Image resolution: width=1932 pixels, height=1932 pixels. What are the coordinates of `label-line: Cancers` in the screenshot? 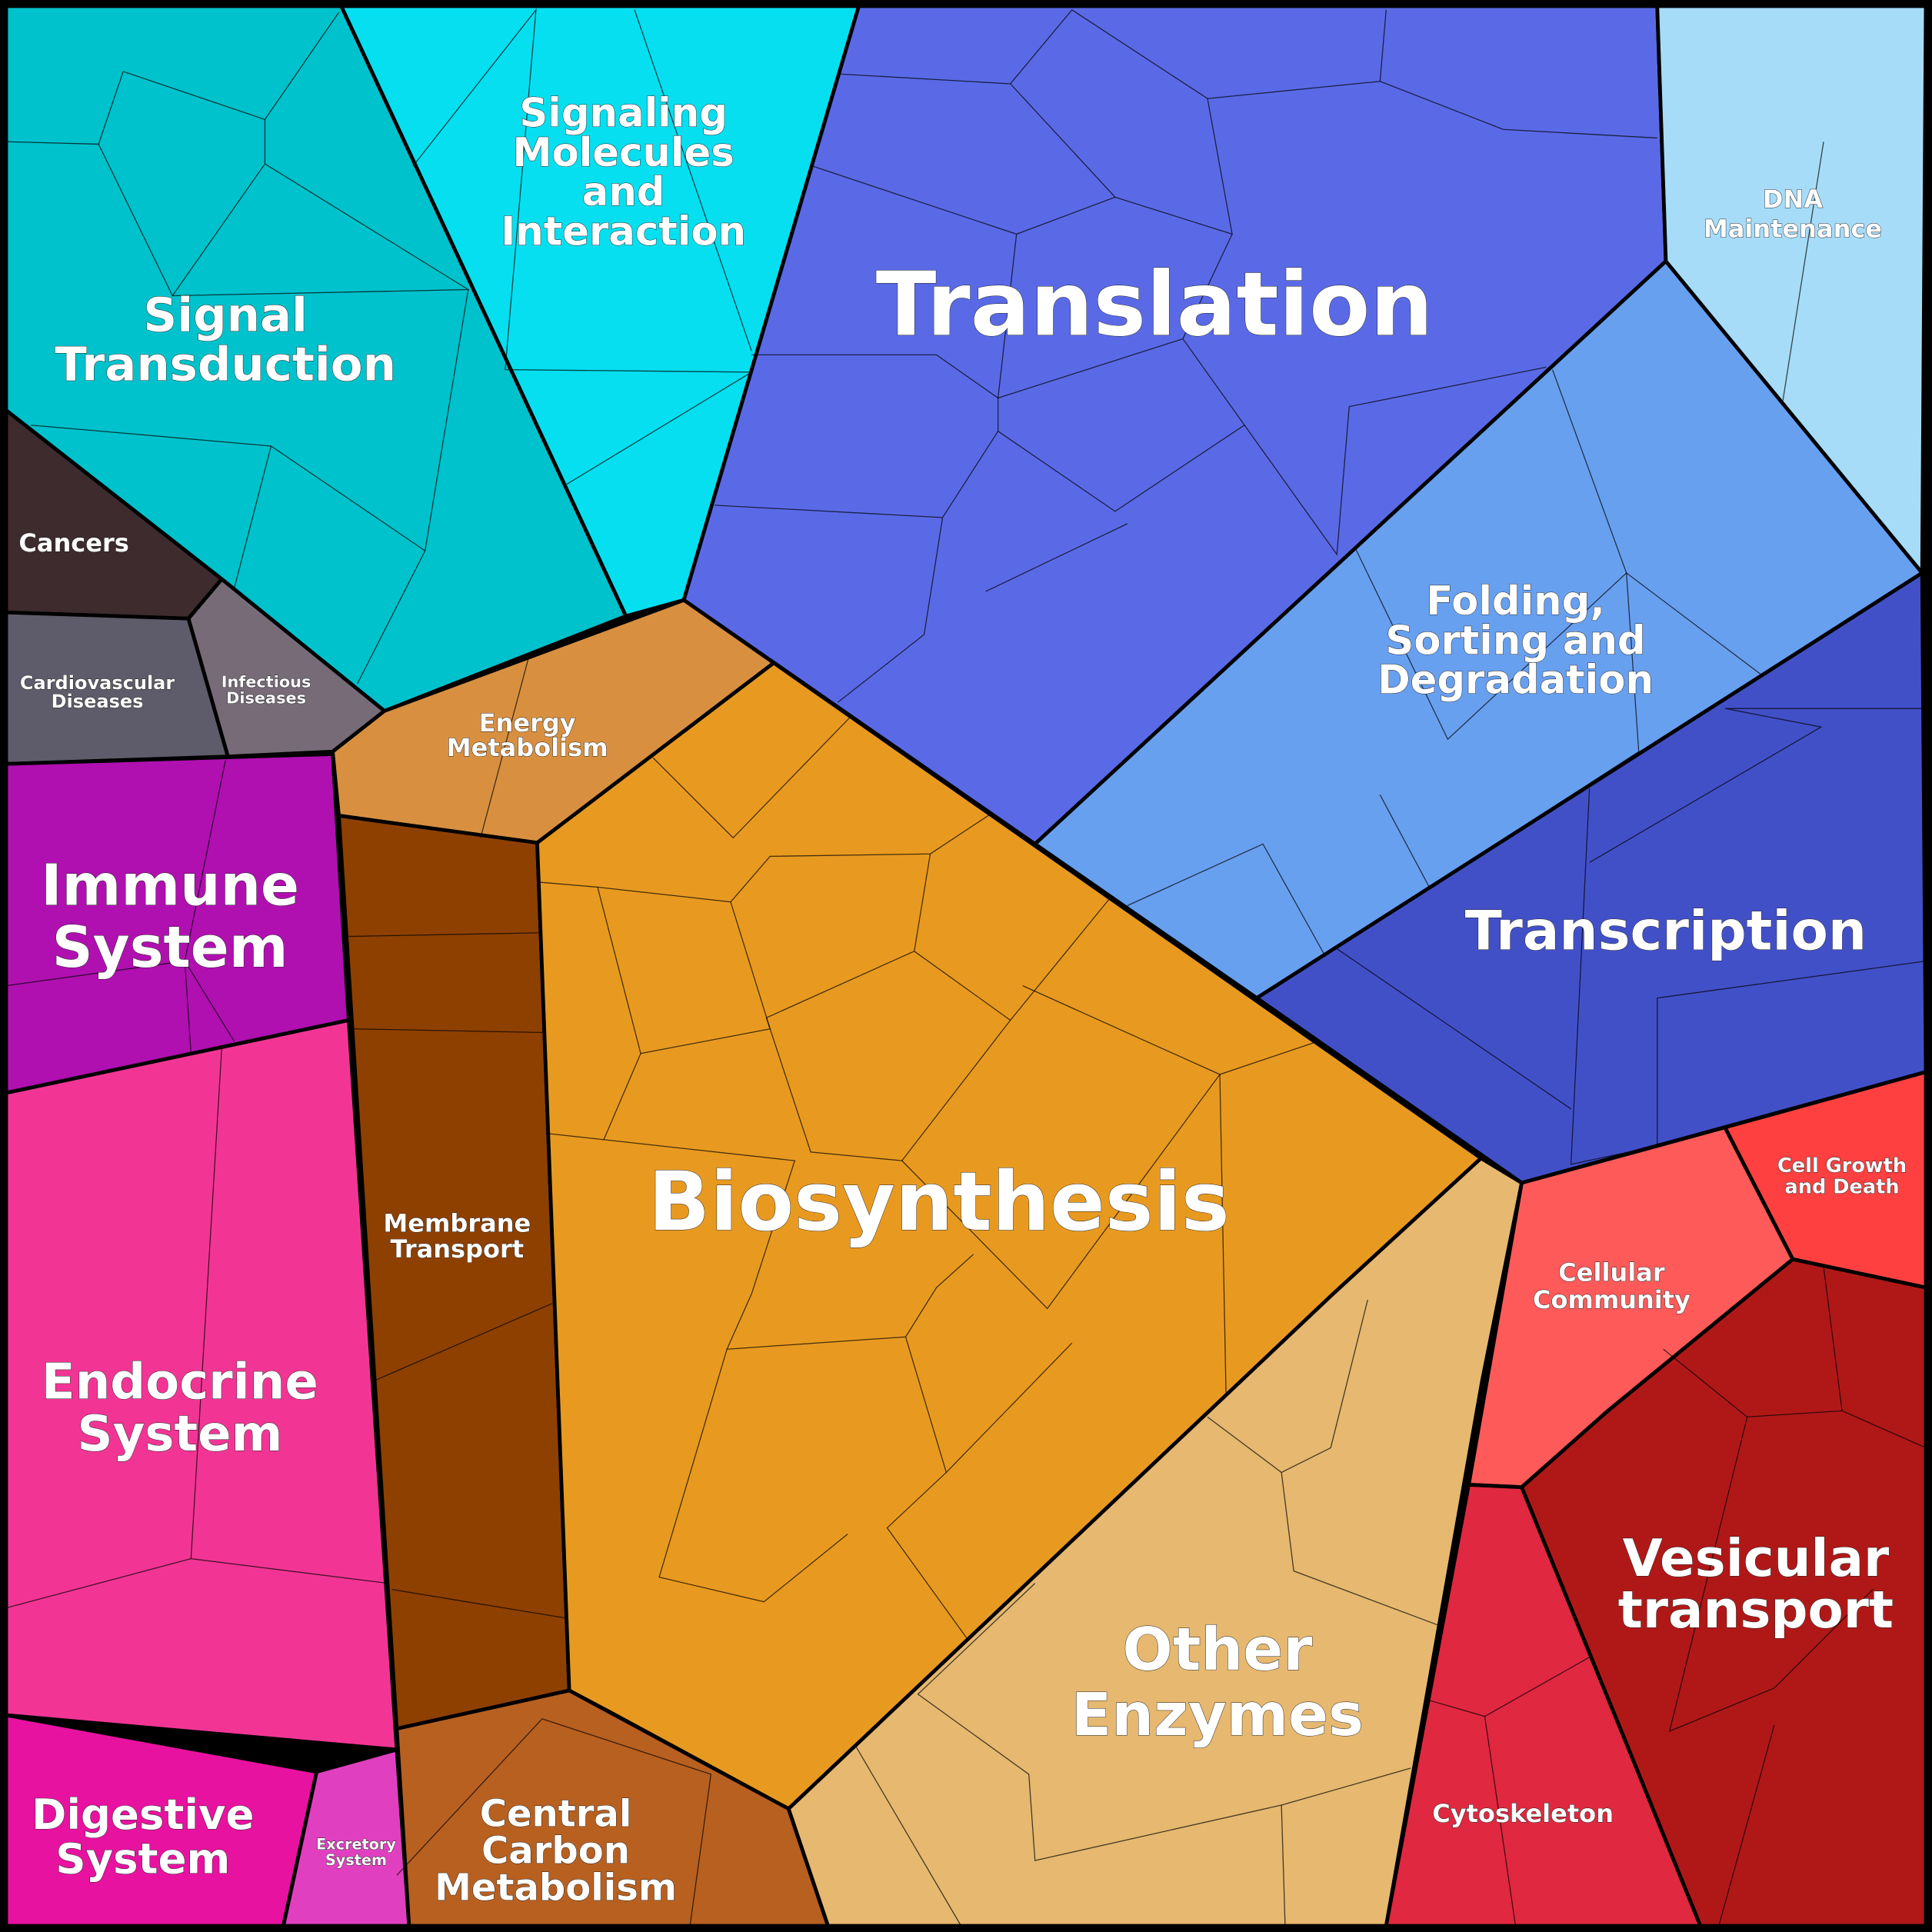 It's located at (73, 543).